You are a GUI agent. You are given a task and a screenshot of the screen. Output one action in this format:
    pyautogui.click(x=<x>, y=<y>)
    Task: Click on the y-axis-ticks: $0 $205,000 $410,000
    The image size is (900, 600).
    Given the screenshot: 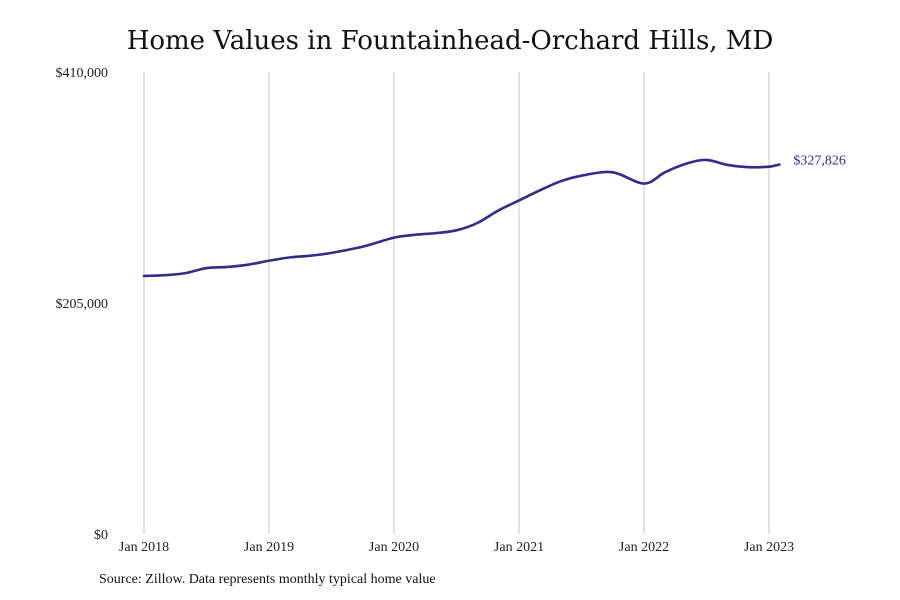 What is the action you would take?
    pyautogui.click(x=82, y=304)
    